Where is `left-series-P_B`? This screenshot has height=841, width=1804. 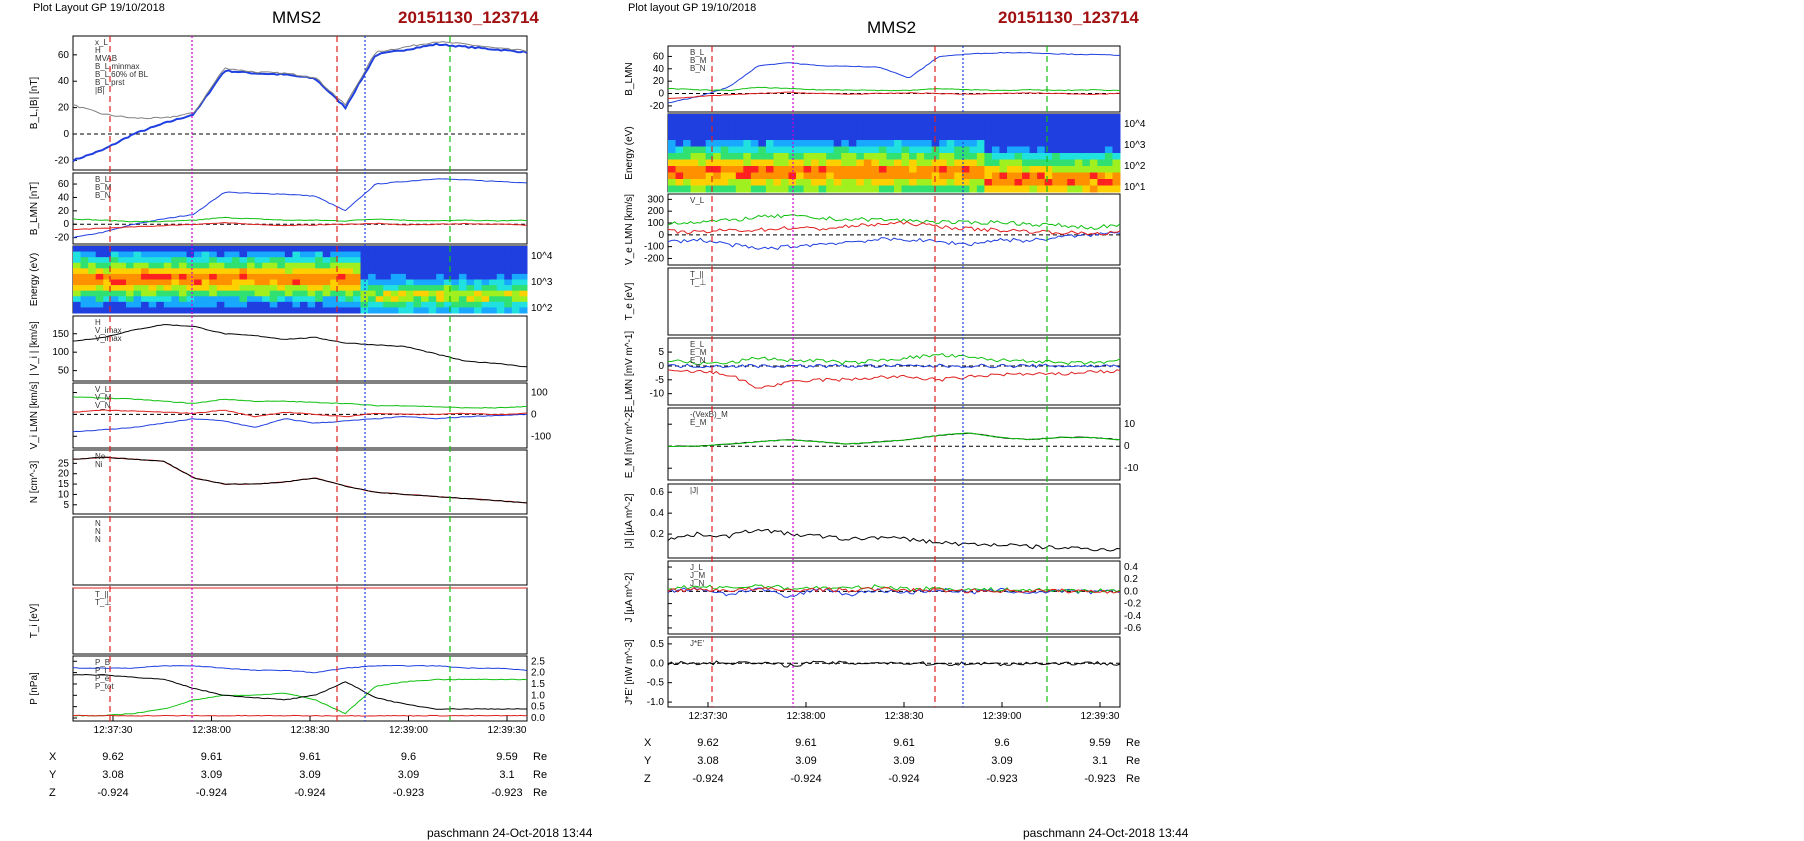
left-series-P_B is located at coordinates (300, 697).